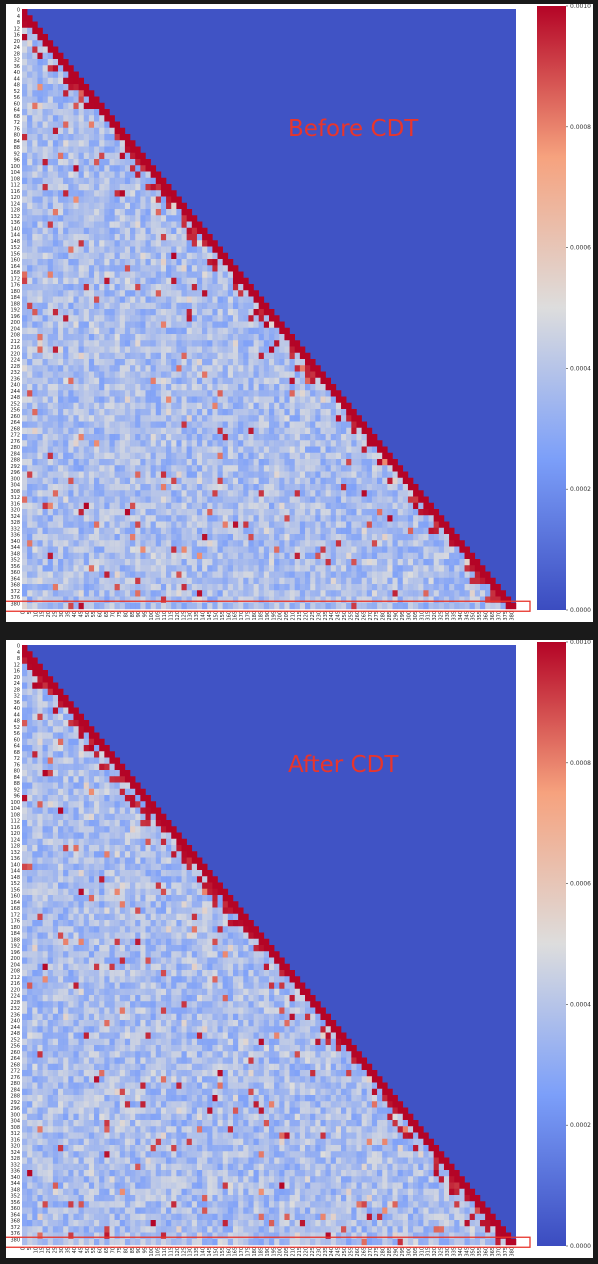  What do you see at coordinates (506, 616) in the screenshot?
I see `x-tick-label: 375` at bounding box center [506, 616].